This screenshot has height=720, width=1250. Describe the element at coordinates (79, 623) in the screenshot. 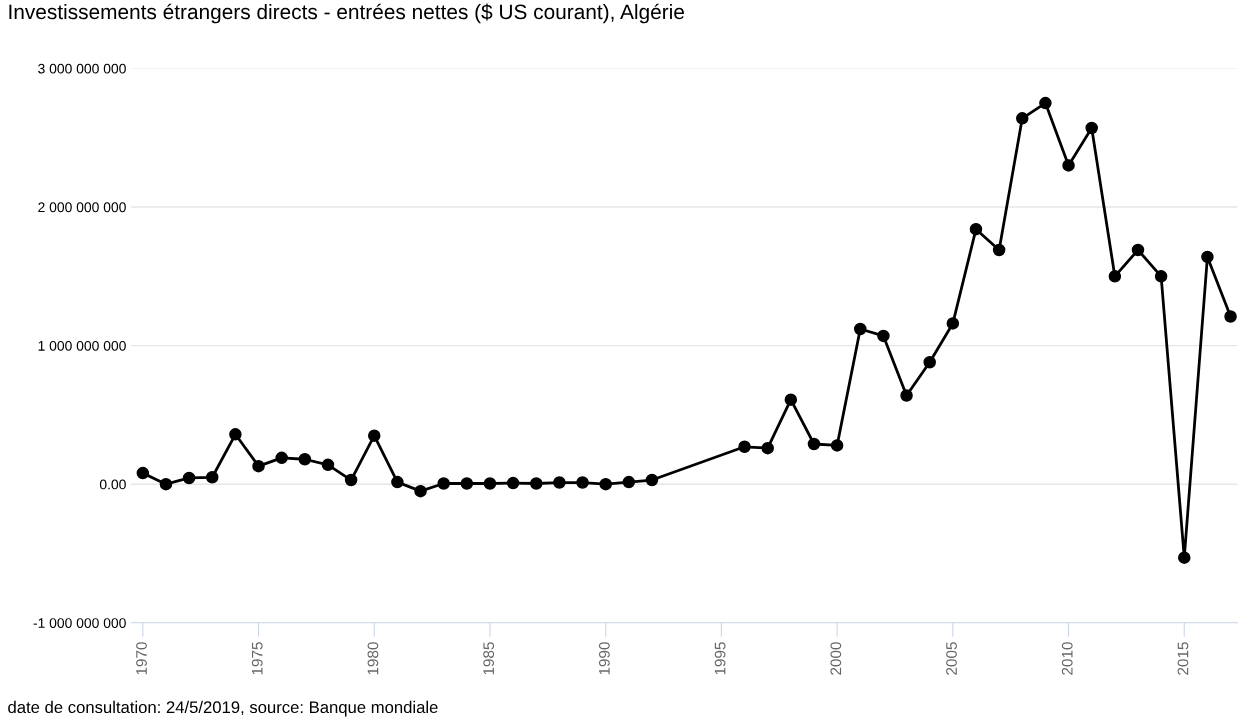

I see `y-tick-label: -1 000 000 000` at that location.